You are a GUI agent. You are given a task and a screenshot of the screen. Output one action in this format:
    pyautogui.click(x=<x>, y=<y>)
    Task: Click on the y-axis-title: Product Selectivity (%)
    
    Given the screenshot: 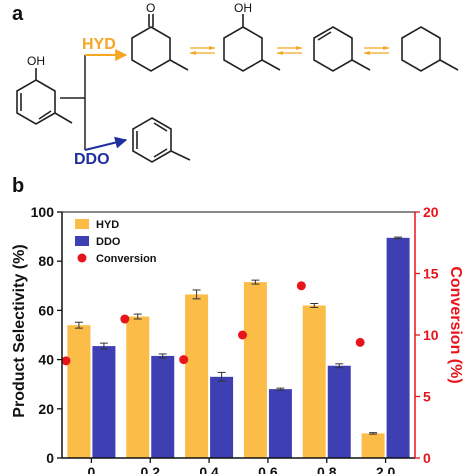 What is the action you would take?
    pyautogui.click(x=19, y=330)
    